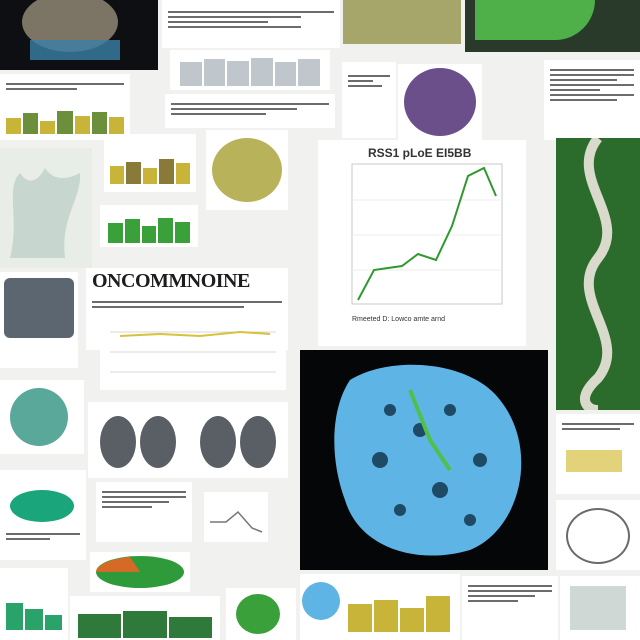  I want to click on side-text-panel, so click(369, 100).